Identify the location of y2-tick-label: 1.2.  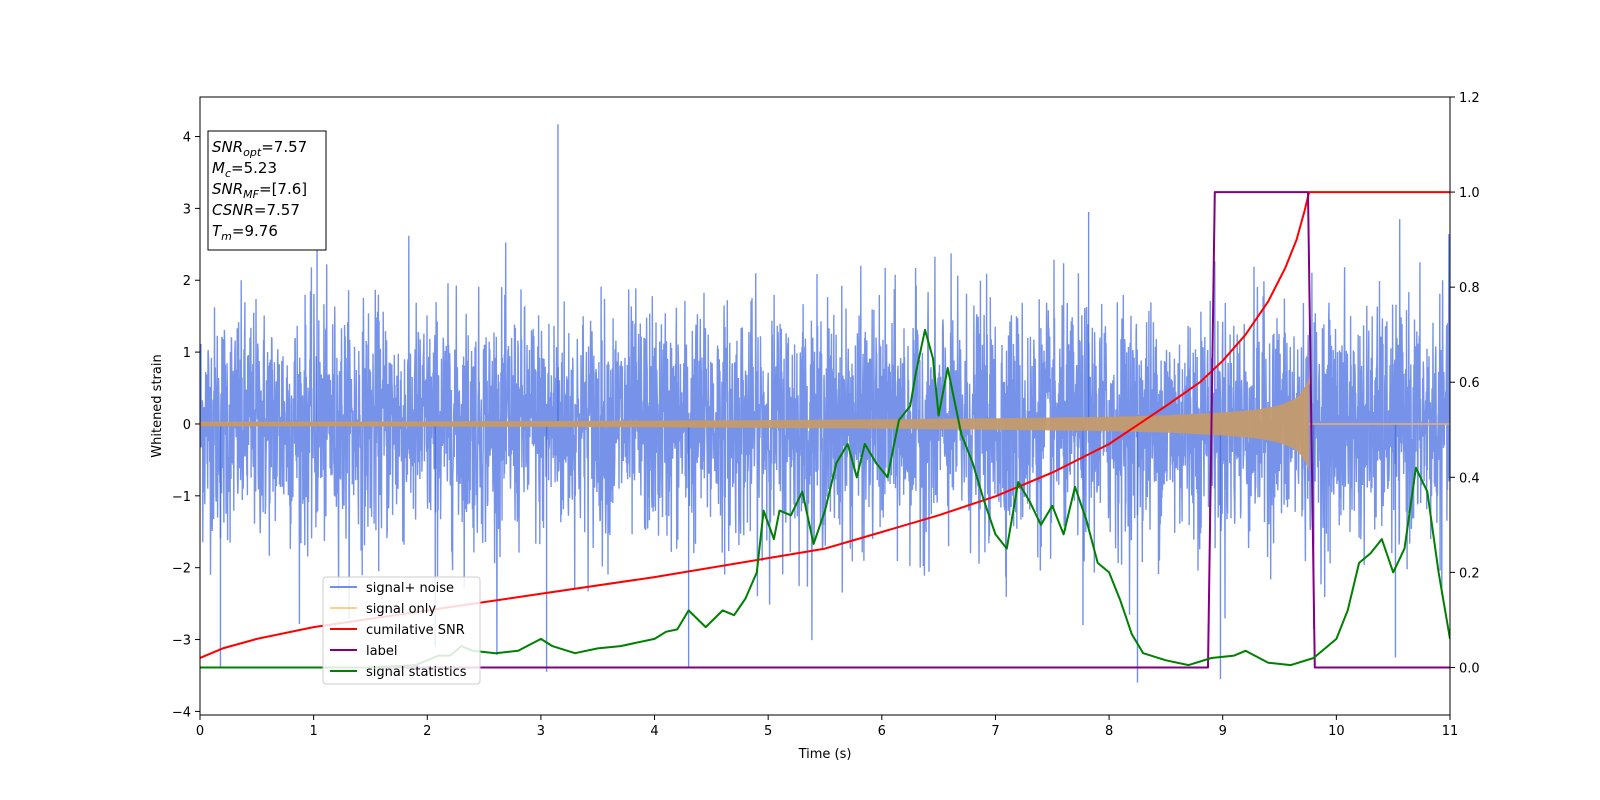
(1469, 98).